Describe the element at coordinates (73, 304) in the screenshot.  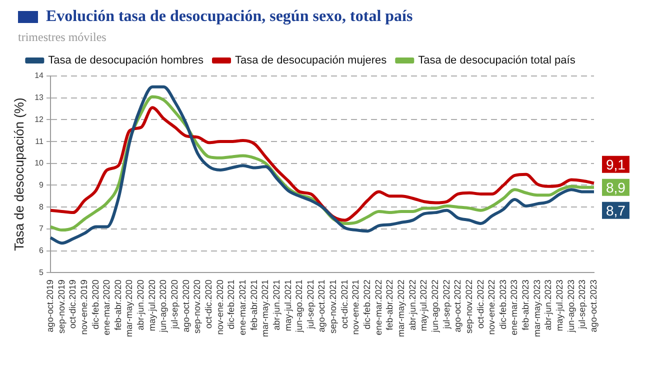
I see `x-tick-label: oct-dic.2019` at that location.